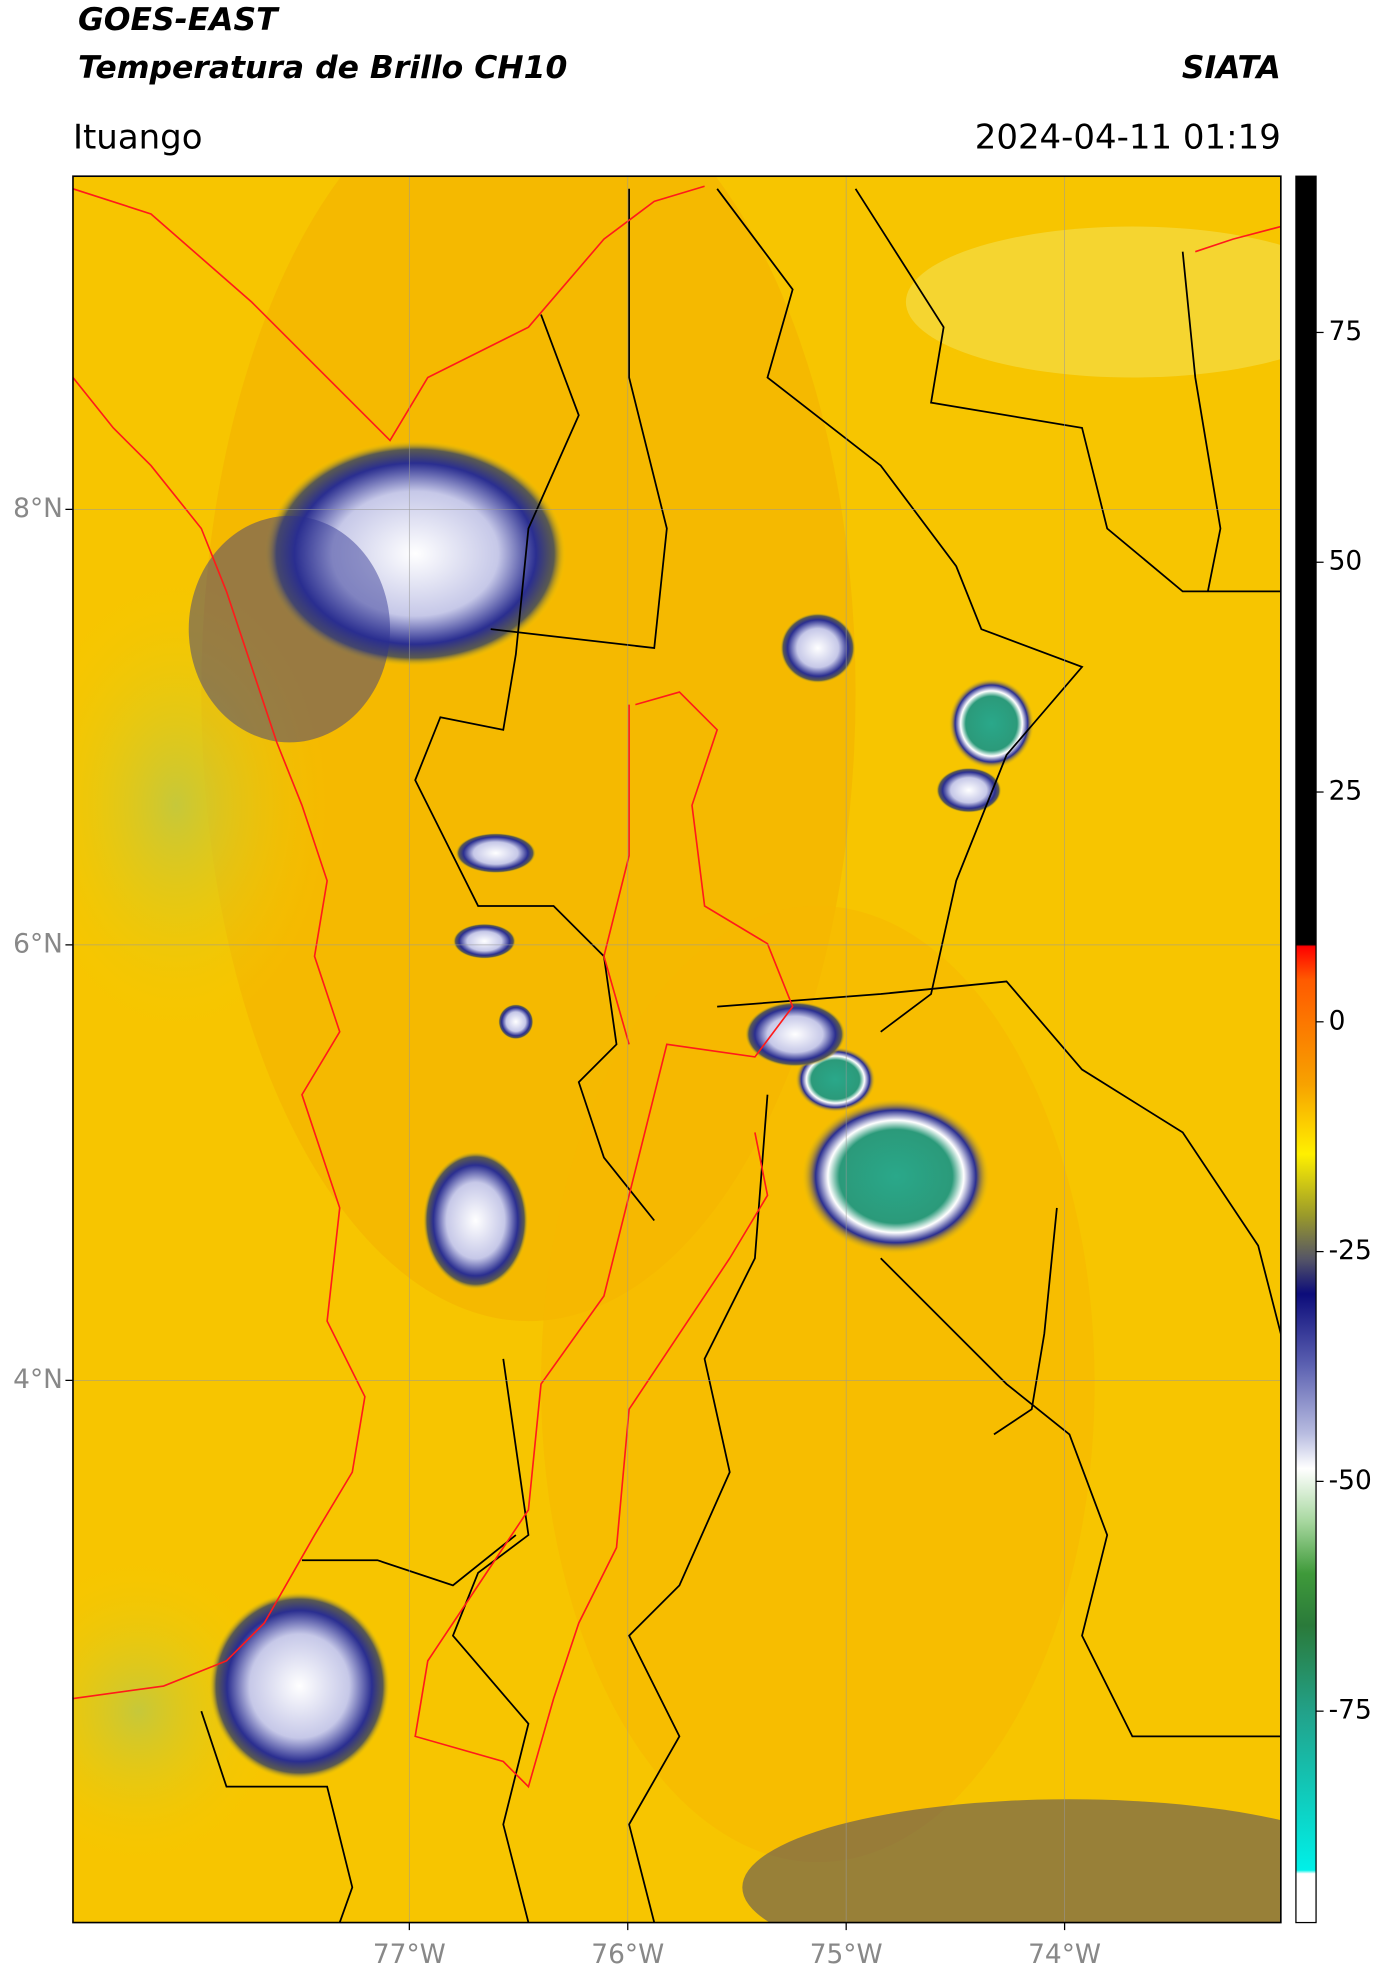  I want to click on x-tick-label: 77°W, so click(409, 1954).